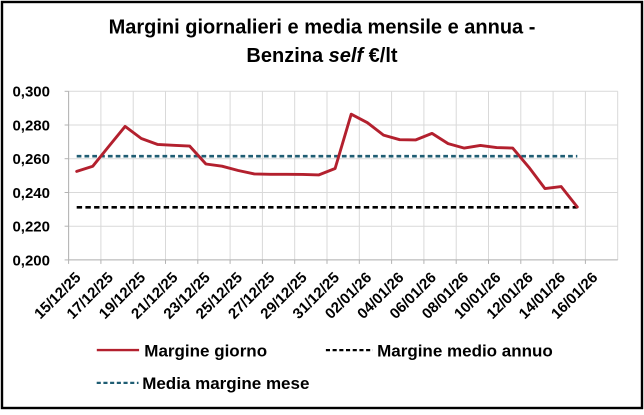 The width and height of the screenshot is (644, 415). I want to click on svg-text: Margine giorno, so click(205, 350).